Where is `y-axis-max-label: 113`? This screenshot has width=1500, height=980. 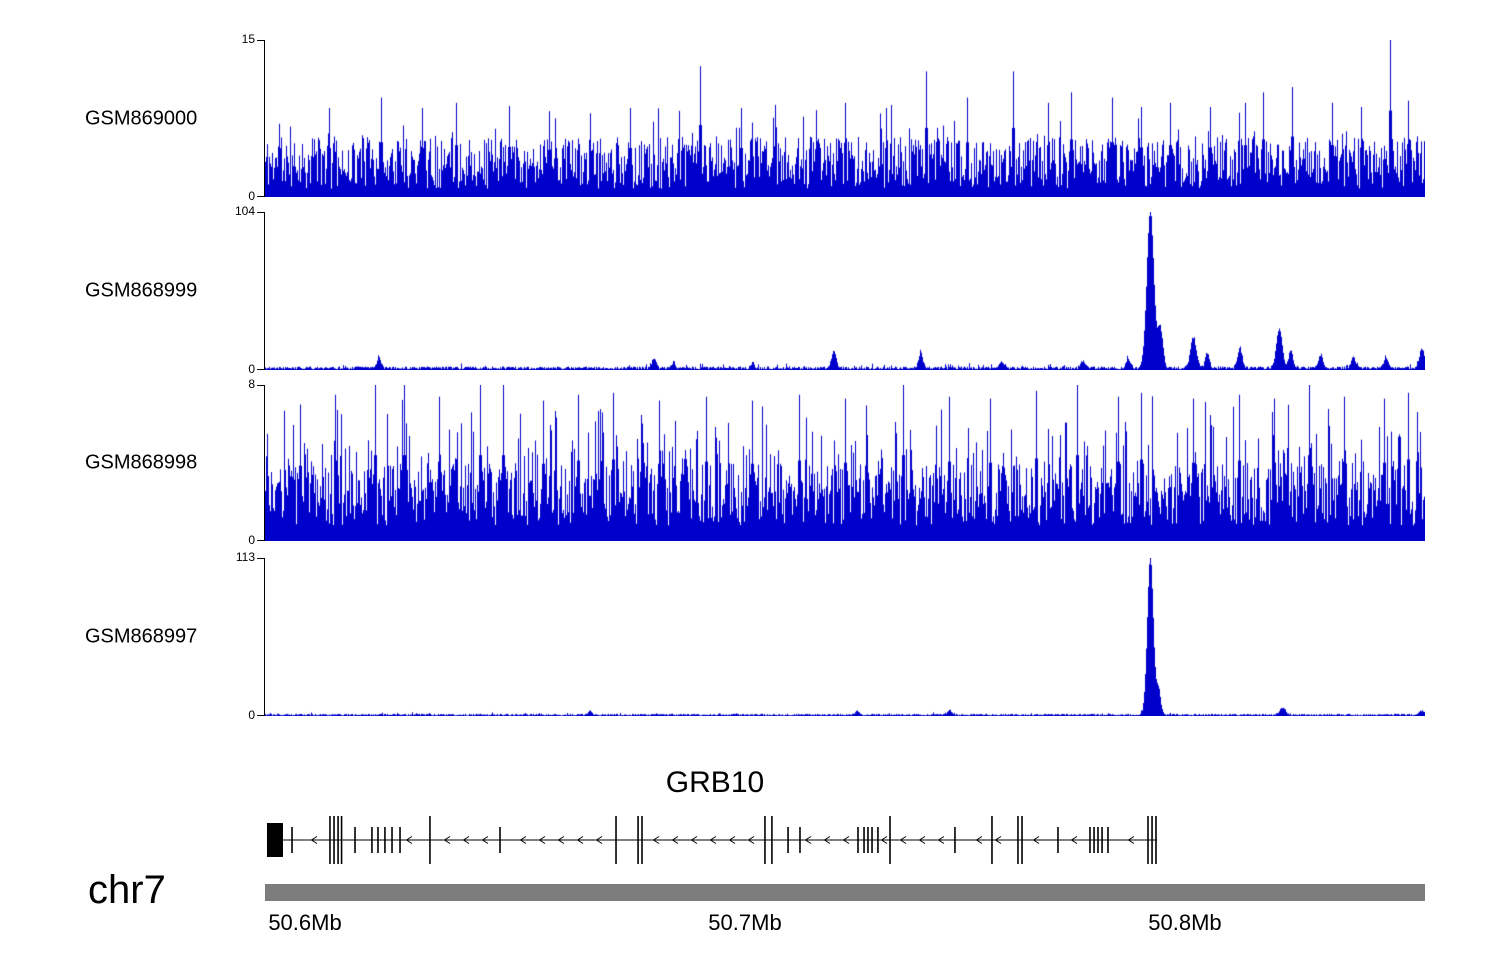
y-axis-max-label: 113 is located at coordinates (245, 557).